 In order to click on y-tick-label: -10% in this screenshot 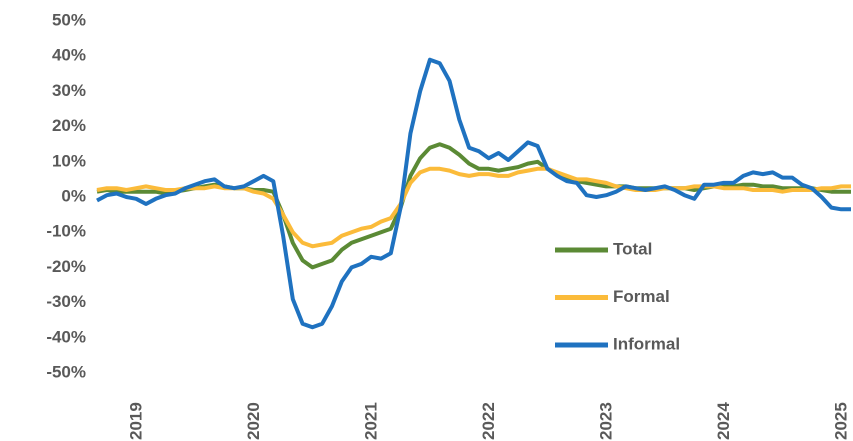, I will do `click(66, 231)`.